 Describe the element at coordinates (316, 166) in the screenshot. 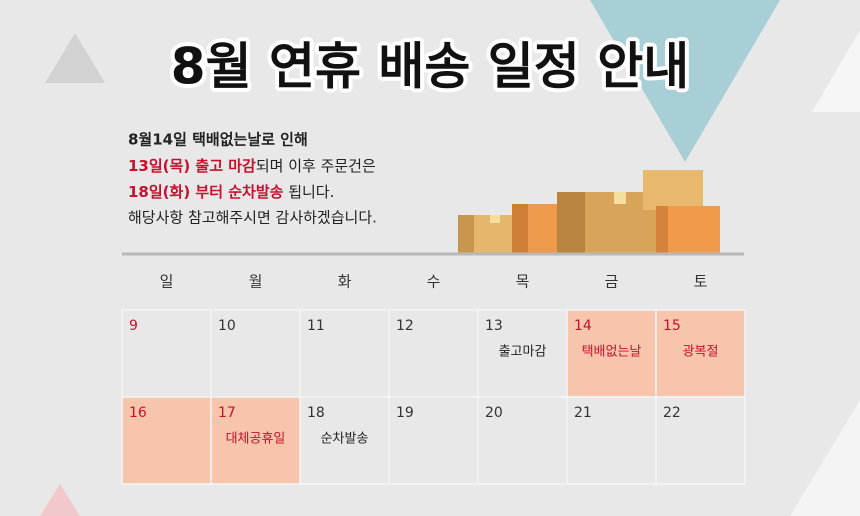

I see `notice-text: 되며 이후 주문건은` at that location.